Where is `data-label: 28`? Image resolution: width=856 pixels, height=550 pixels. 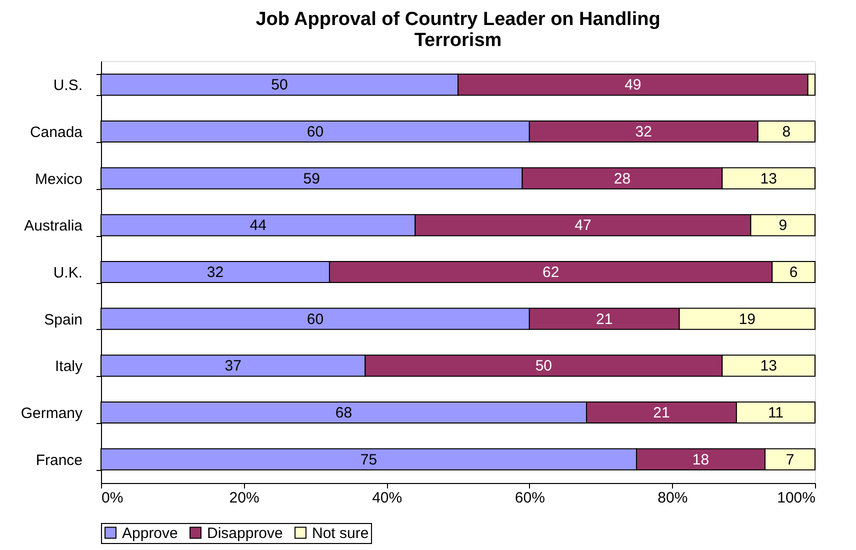 data-label: 28 is located at coordinates (622, 179).